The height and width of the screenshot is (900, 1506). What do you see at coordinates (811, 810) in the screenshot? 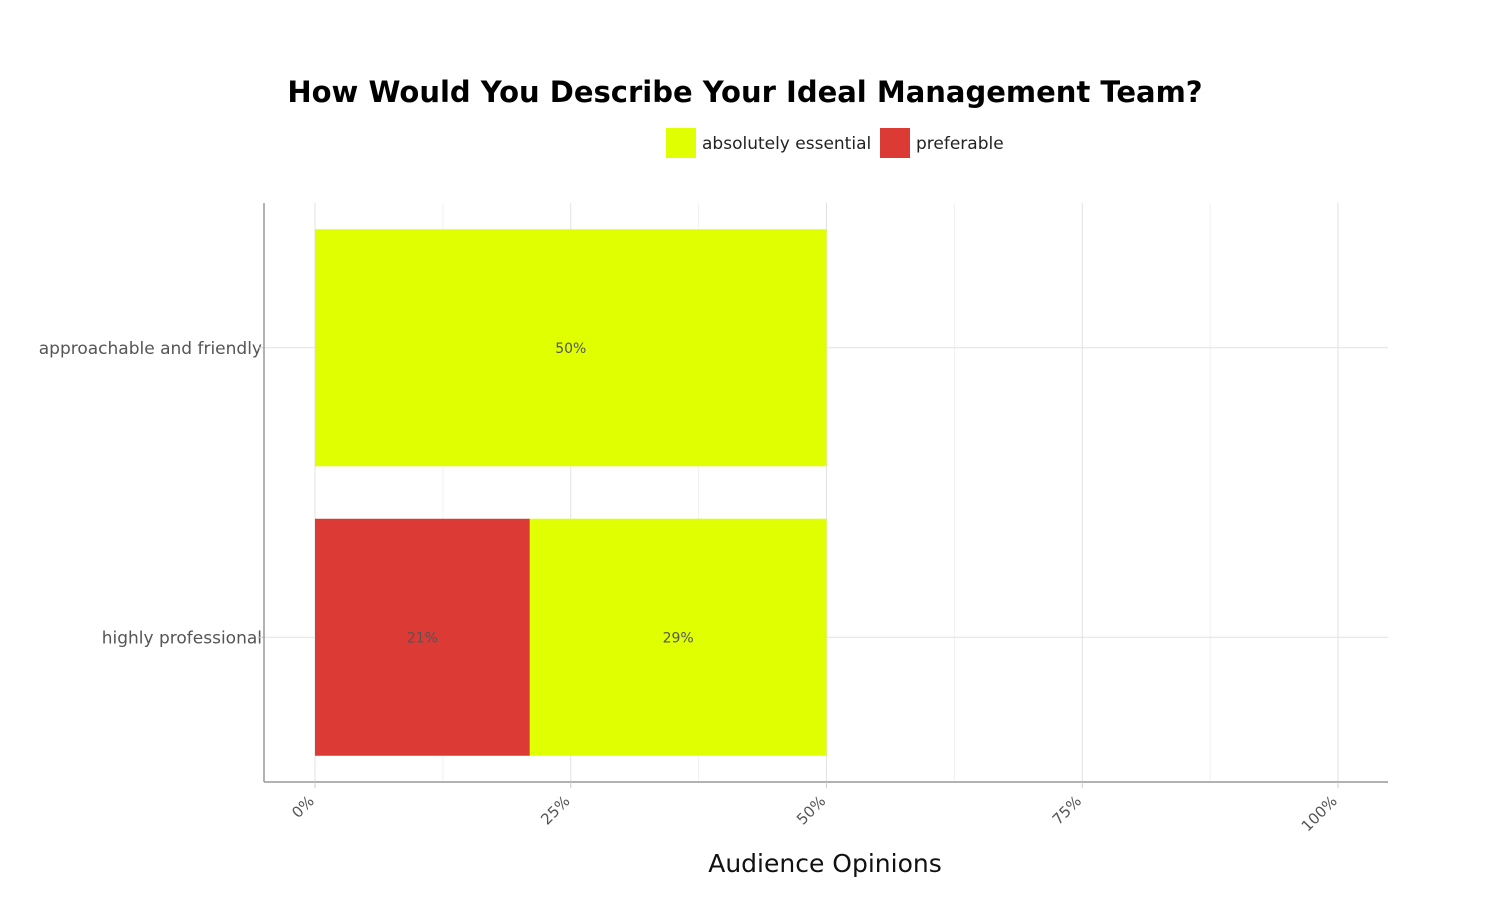
I see `x-tick-label: 50%` at bounding box center [811, 810].